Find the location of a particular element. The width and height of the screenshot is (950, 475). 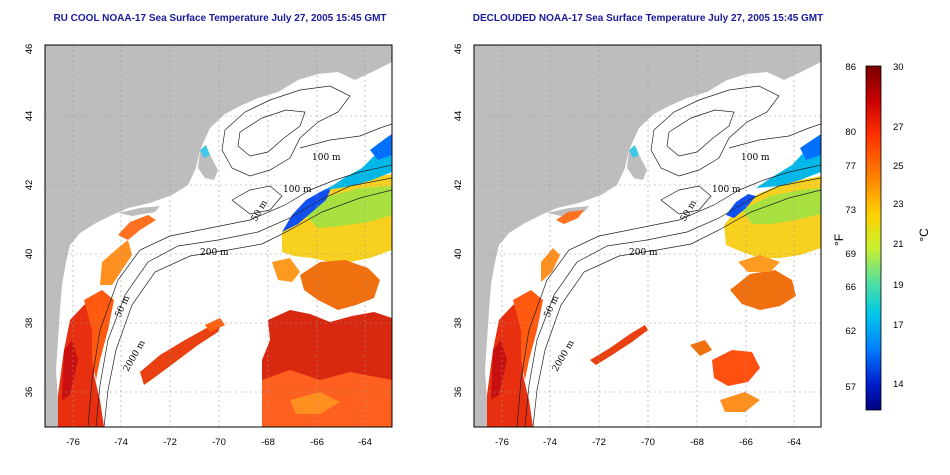

fahrenheit-tick: 62 is located at coordinates (850, 331).